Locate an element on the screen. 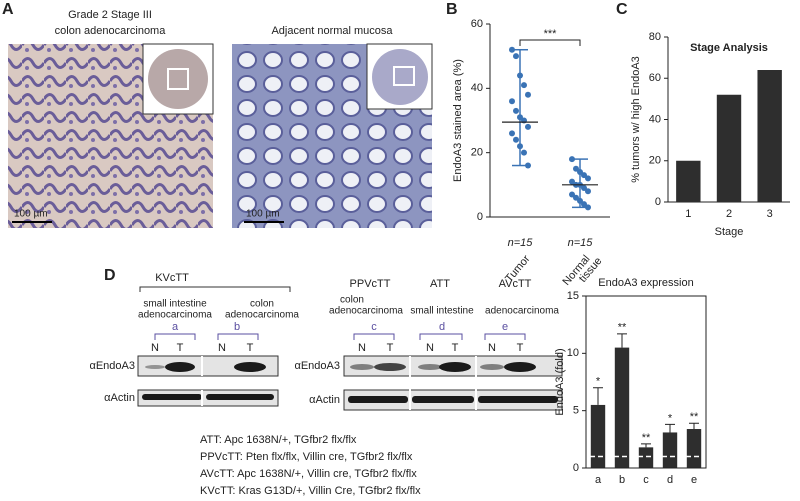  letter: a is located at coordinates (175, 327).